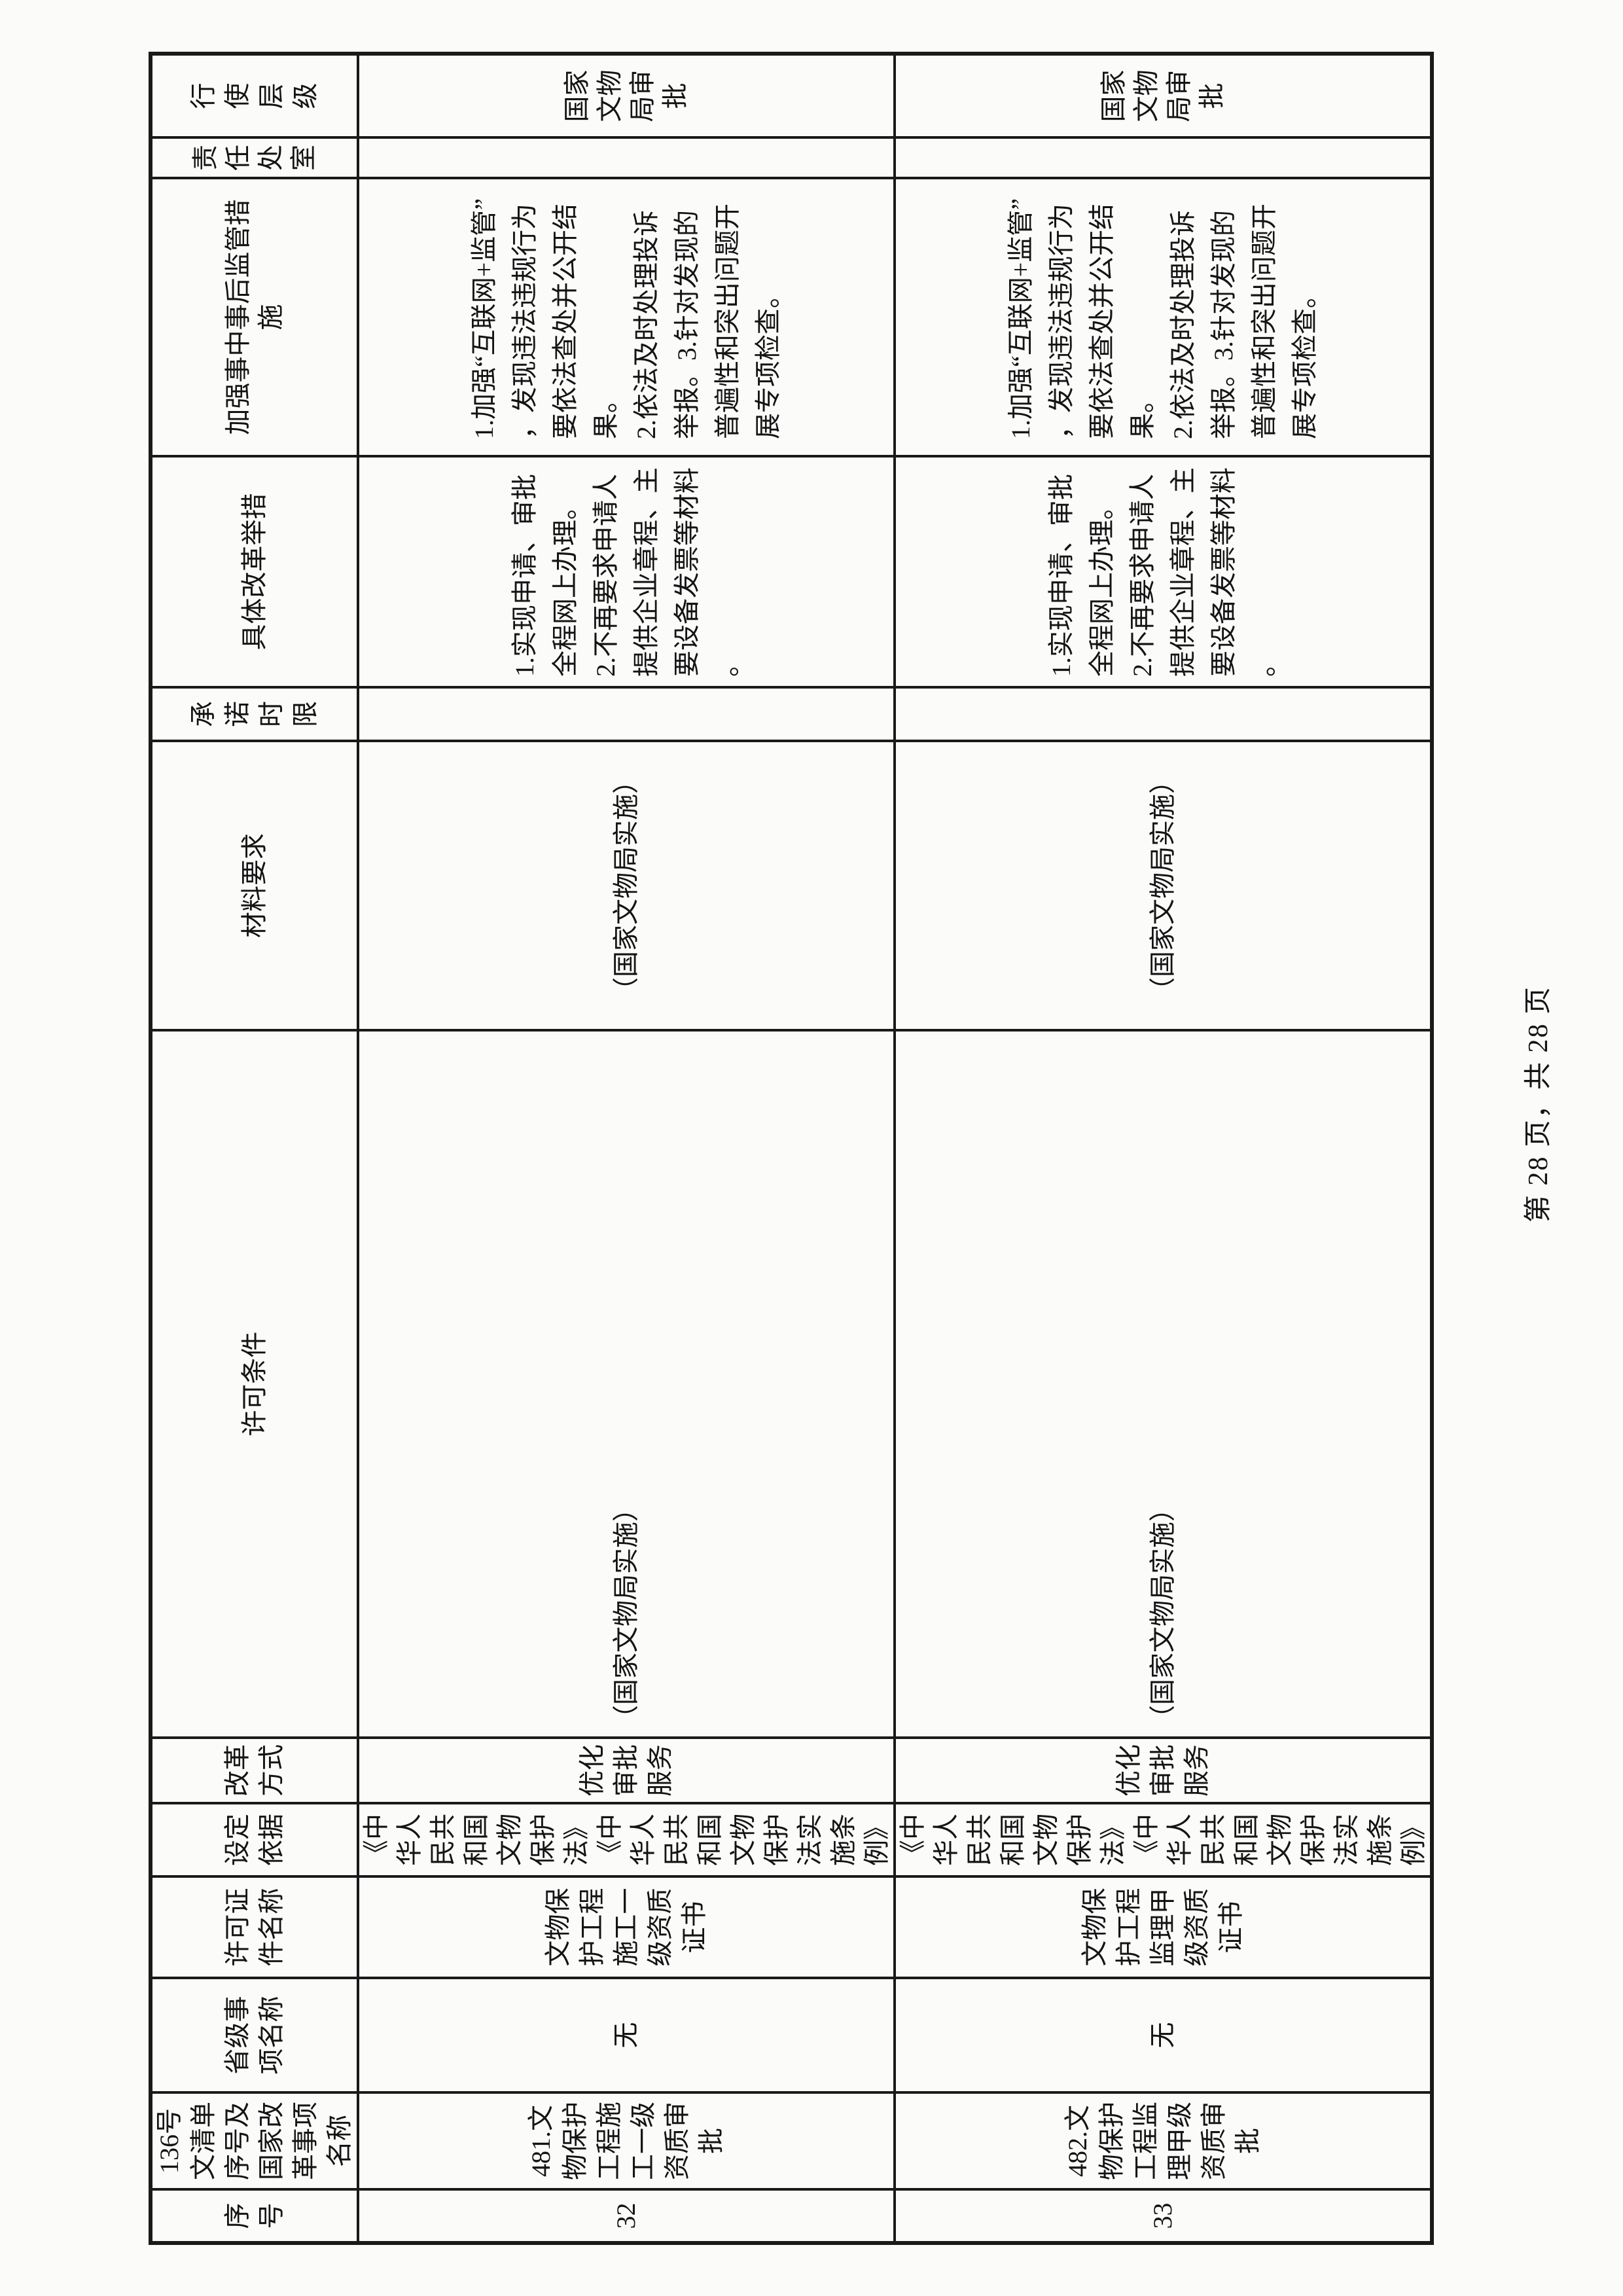 The width and height of the screenshot is (1623, 2296). What do you see at coordinates (255, 2140) in the screenshot?
I see `col-header-national-item-name: 136号文清单序号及国家改革事项名称` at bounding box center [255, 2140].